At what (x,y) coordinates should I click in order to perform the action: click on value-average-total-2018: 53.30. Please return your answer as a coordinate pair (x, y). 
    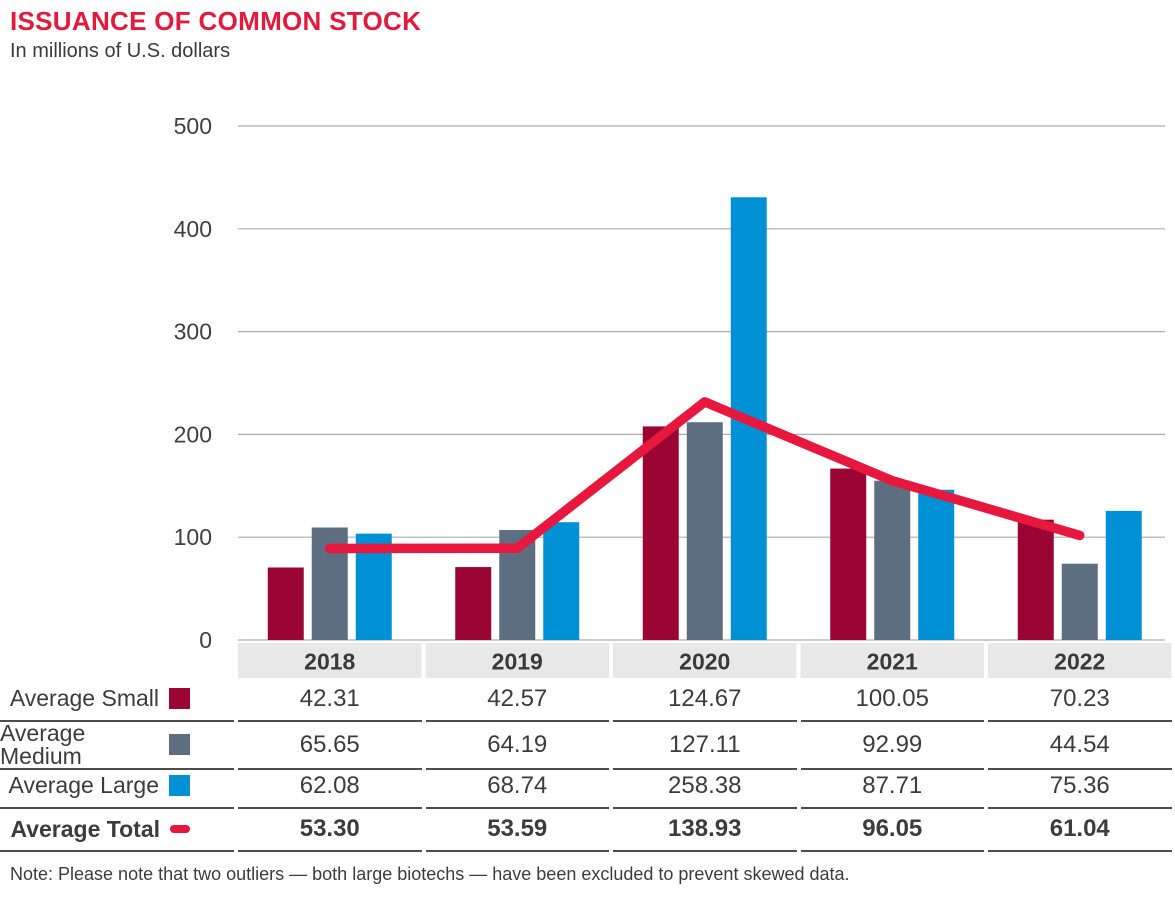
    Looking at the image, I should click on (330, 830).